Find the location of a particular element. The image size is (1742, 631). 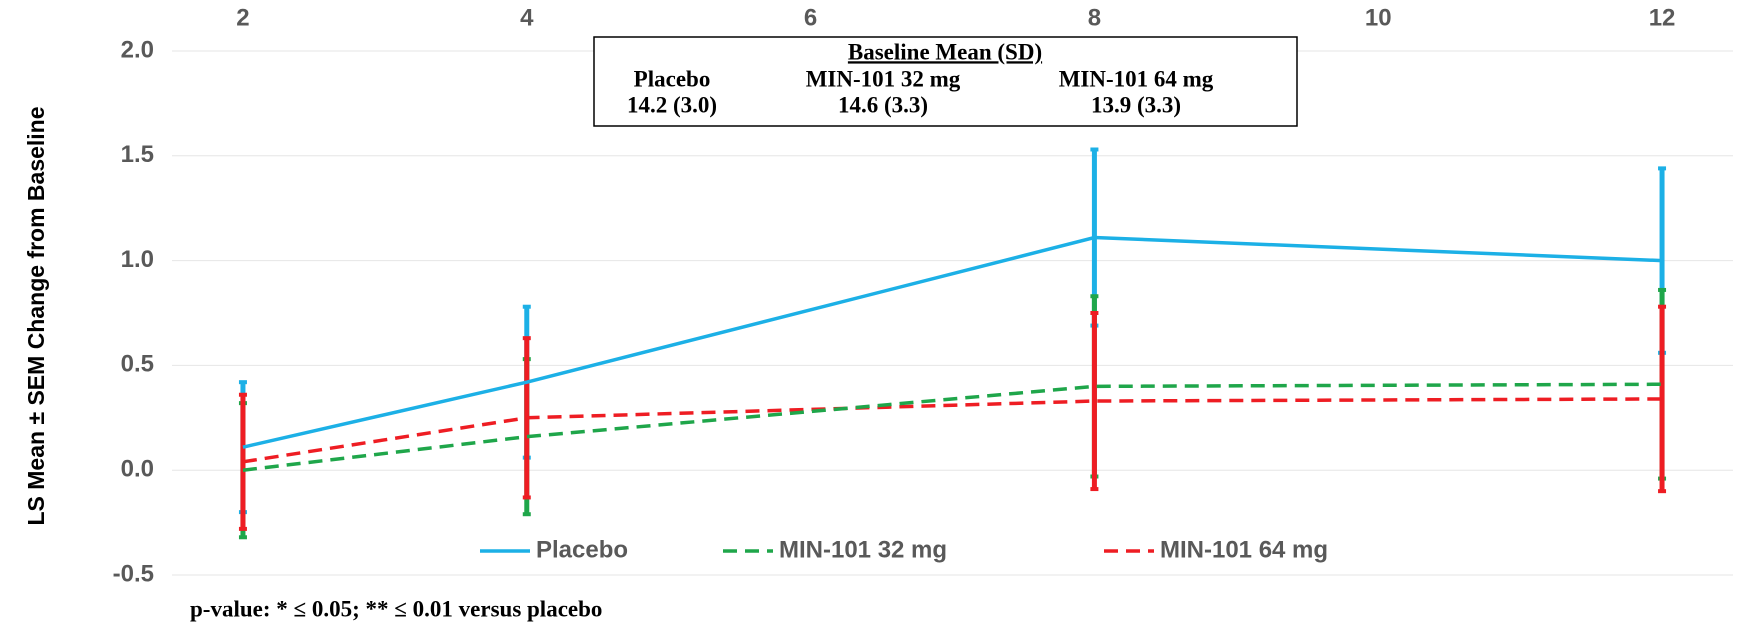

legend-label: MIN-101 64 mg is located at coordinates (1244, 549).